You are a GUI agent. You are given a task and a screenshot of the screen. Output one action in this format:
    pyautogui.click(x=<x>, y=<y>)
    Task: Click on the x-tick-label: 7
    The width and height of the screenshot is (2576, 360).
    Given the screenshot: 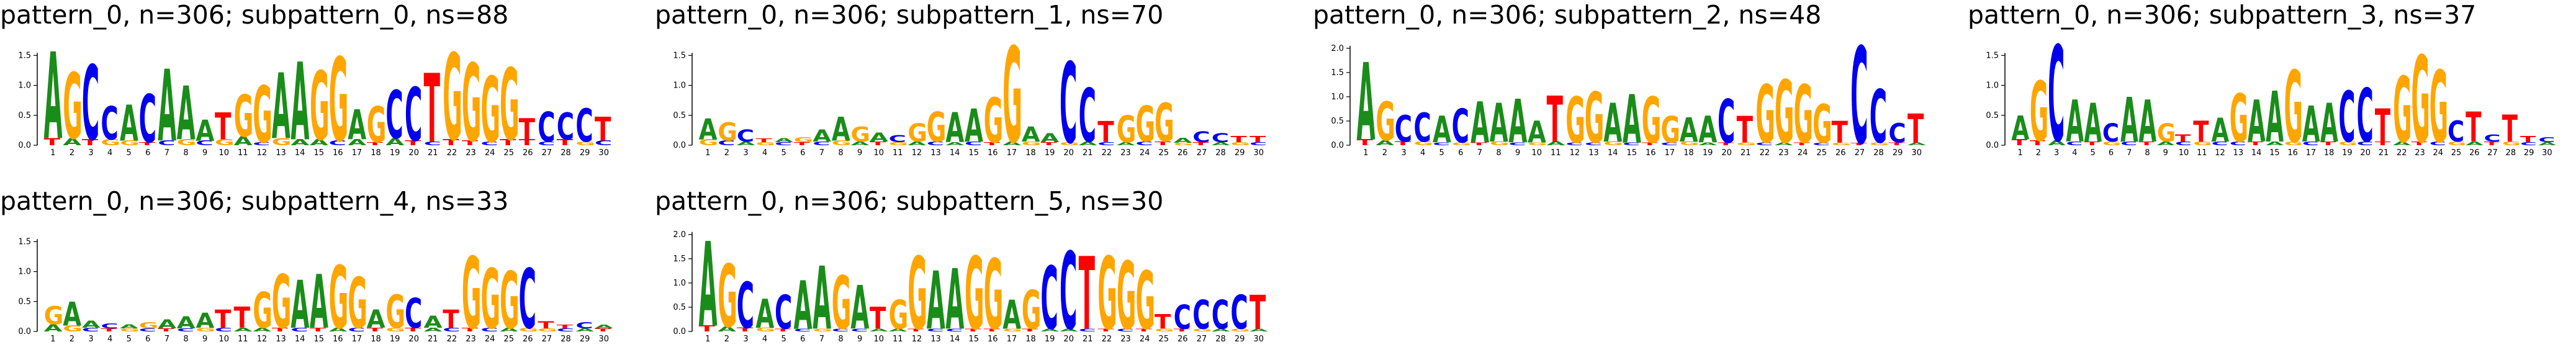 What is the action you would take?
    pyautogui.click(x=166, y=340)
    